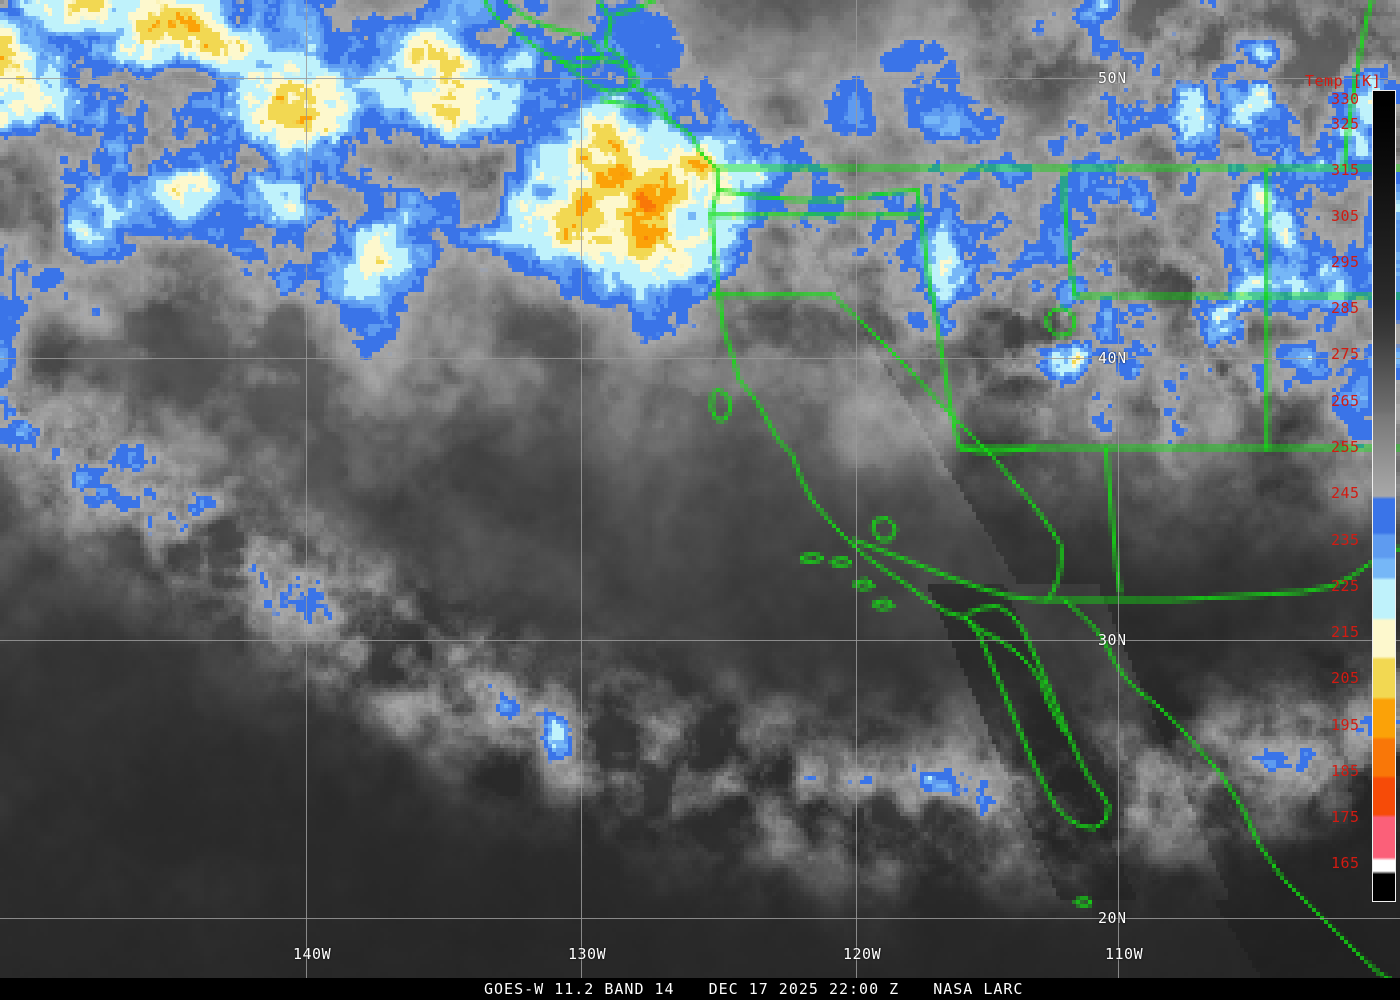  What do you see at coordinates (1345, 124) in the screenshot?
I see `colorbar-tick-325: 325` at bounding box center [1345, 124].